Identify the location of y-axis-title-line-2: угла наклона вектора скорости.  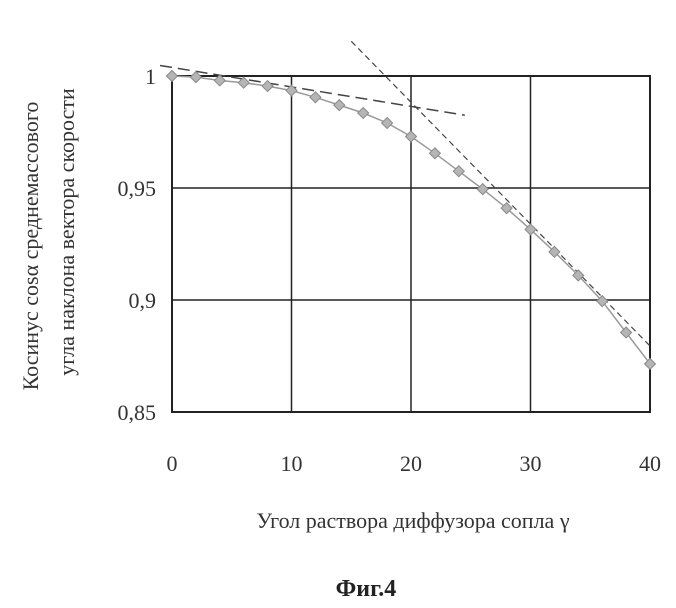
(66, 232).